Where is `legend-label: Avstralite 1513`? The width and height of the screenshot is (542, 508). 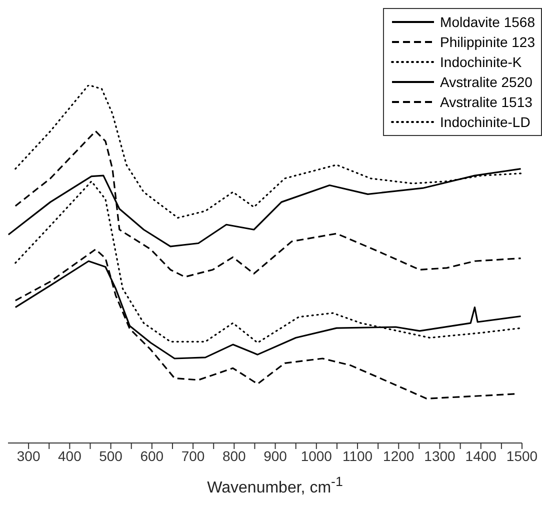 legend-label: Avstralite 1513 is located at coordinates (486, 102).